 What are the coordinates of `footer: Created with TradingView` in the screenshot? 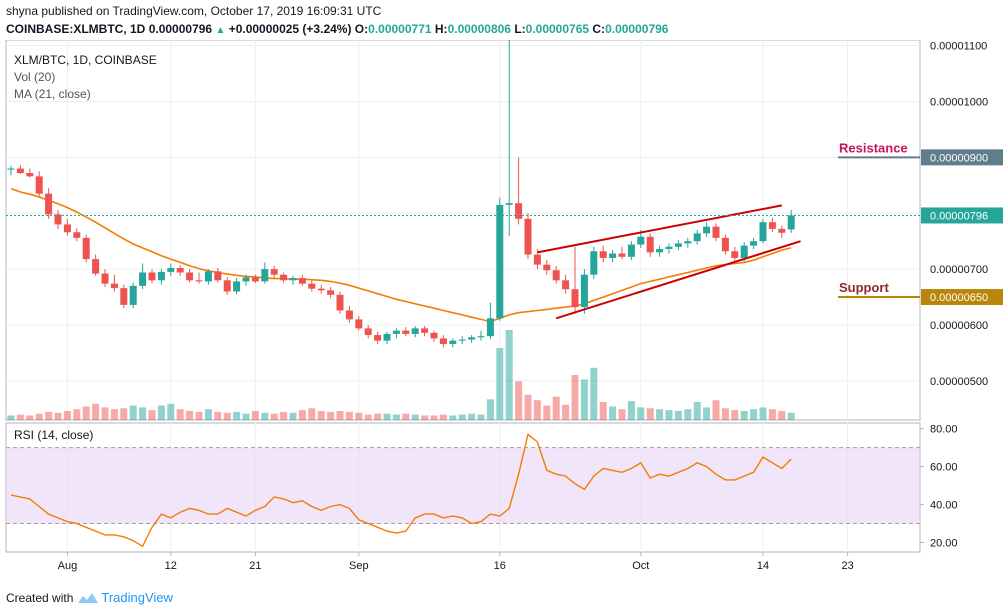 It's located at (89, 597).